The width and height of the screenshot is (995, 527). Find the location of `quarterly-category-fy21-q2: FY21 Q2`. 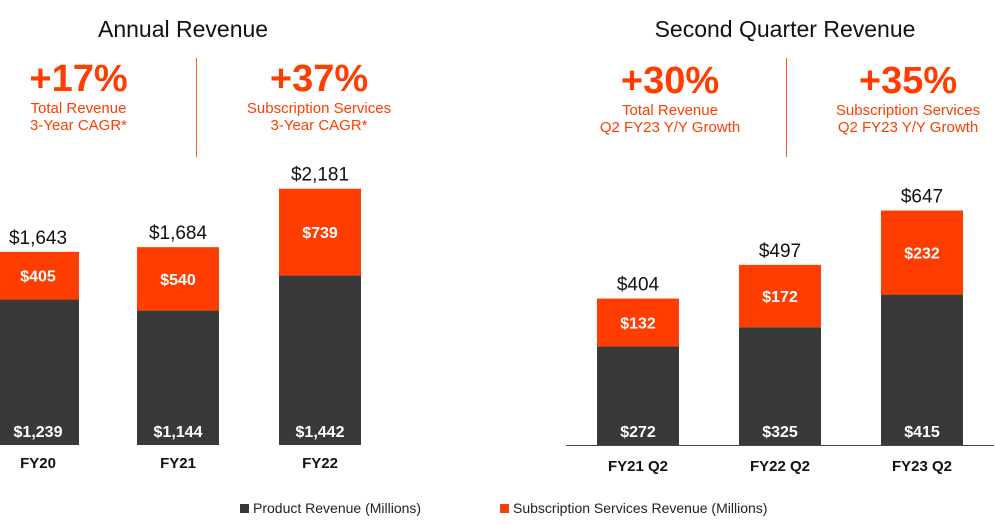

quarterly-category-fy21-q2: FY21 Q2 is located at coordinates (638, 466).